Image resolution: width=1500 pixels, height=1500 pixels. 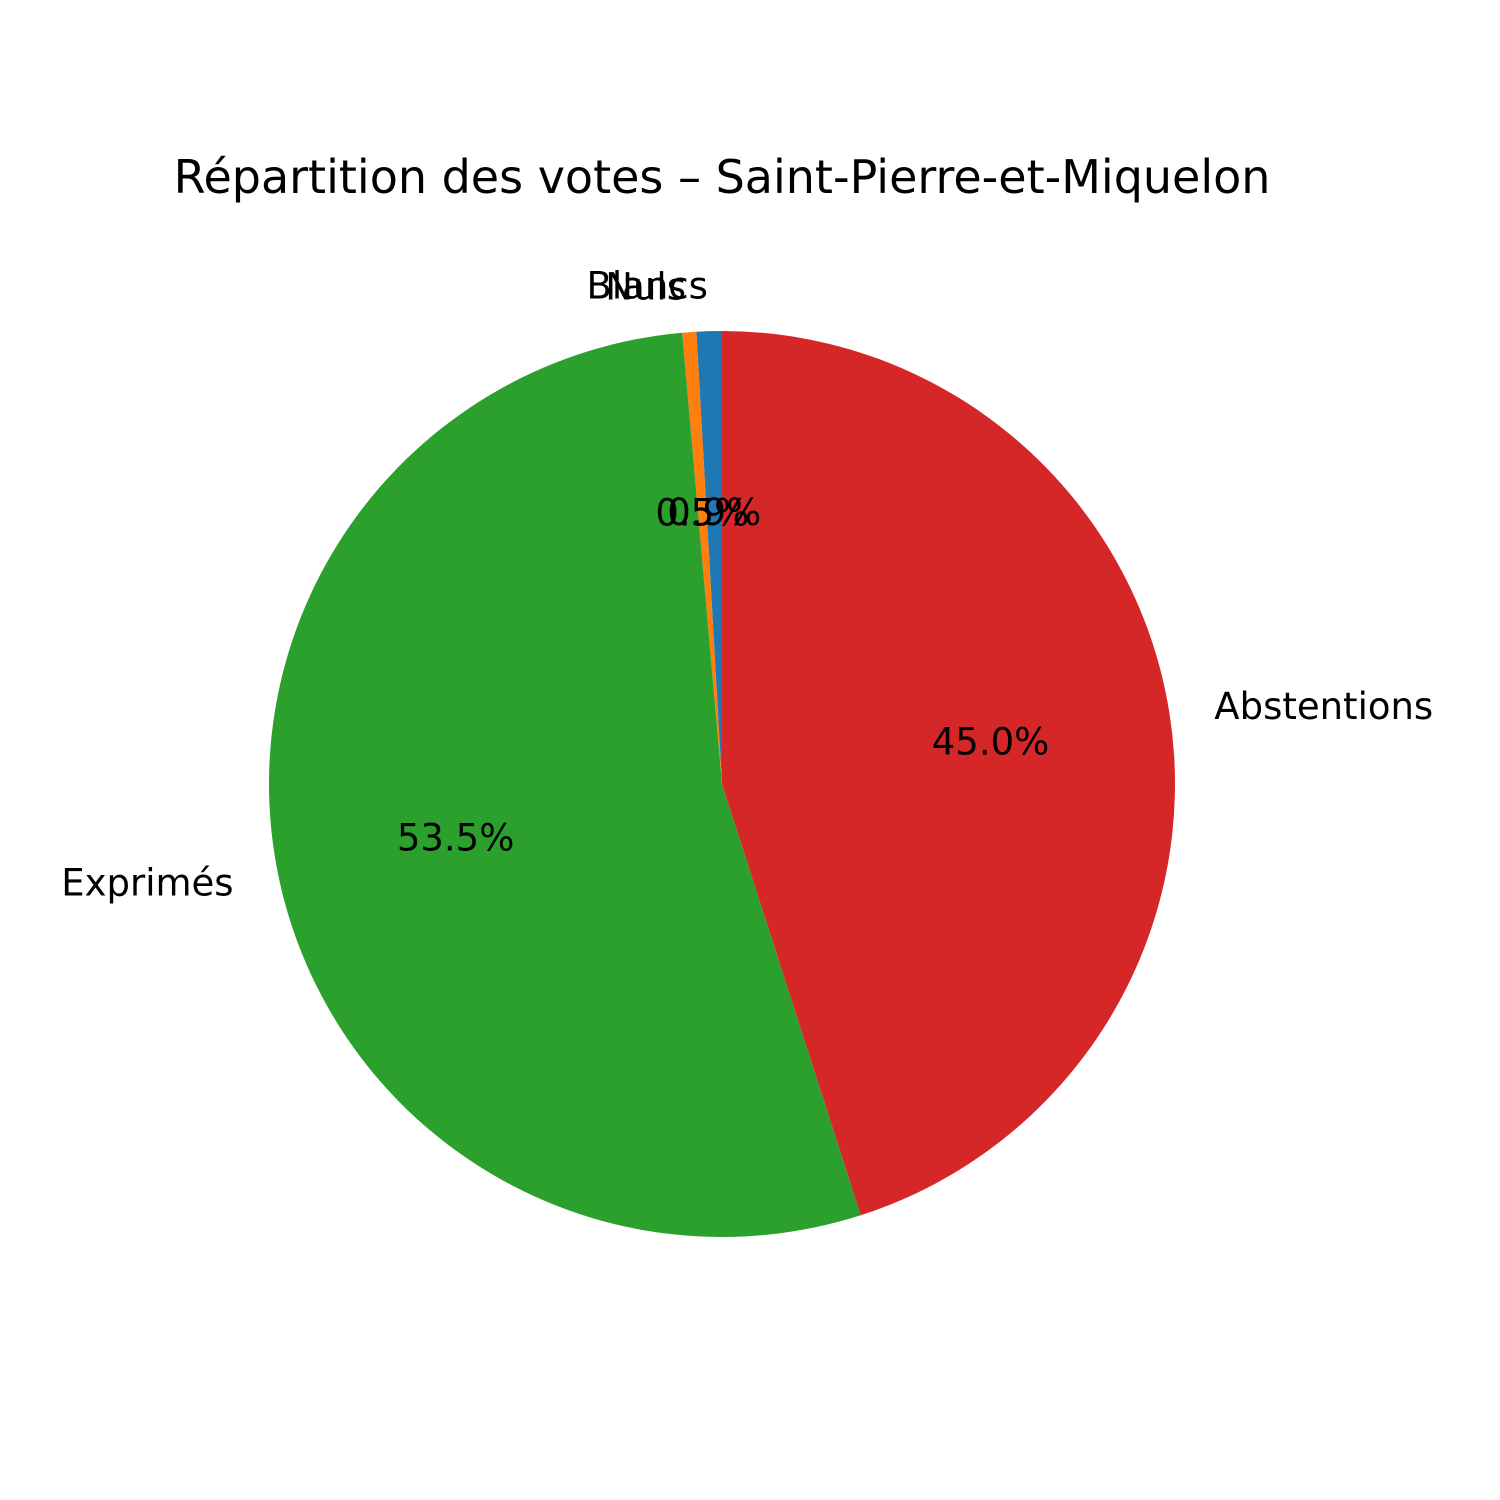 I want to click on pie-slice-nuls, so click(x=702, y=557).